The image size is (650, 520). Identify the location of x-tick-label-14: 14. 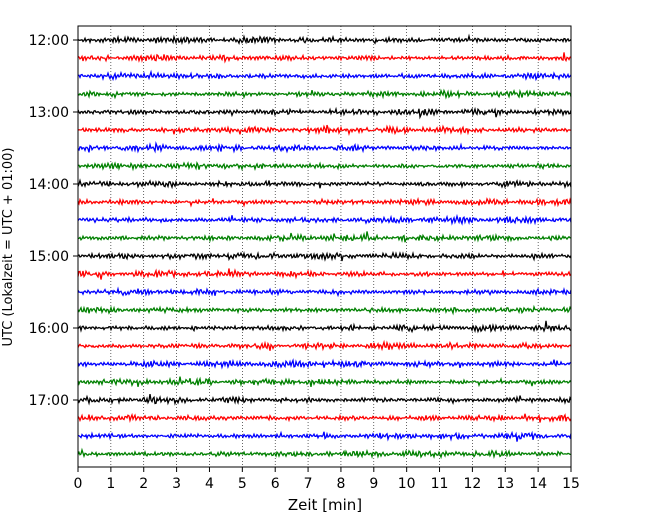
(538, 484).